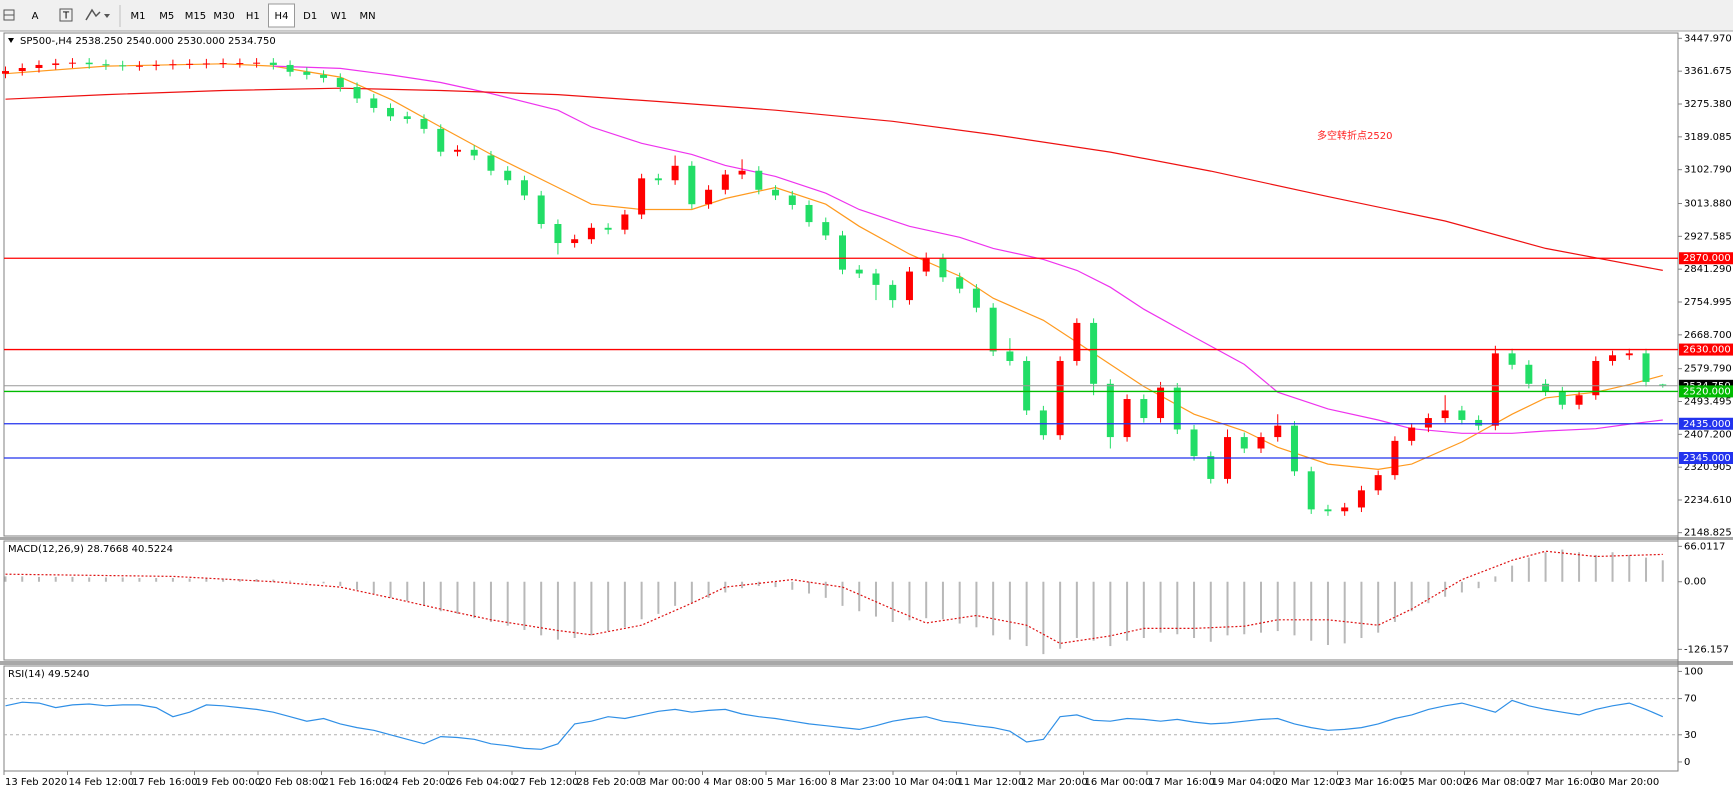 The image size is (1733, 794). Describe the element at coordinates (1708, 170) in the screenshot. I see `y-tick-label: 3102.790` at that location.